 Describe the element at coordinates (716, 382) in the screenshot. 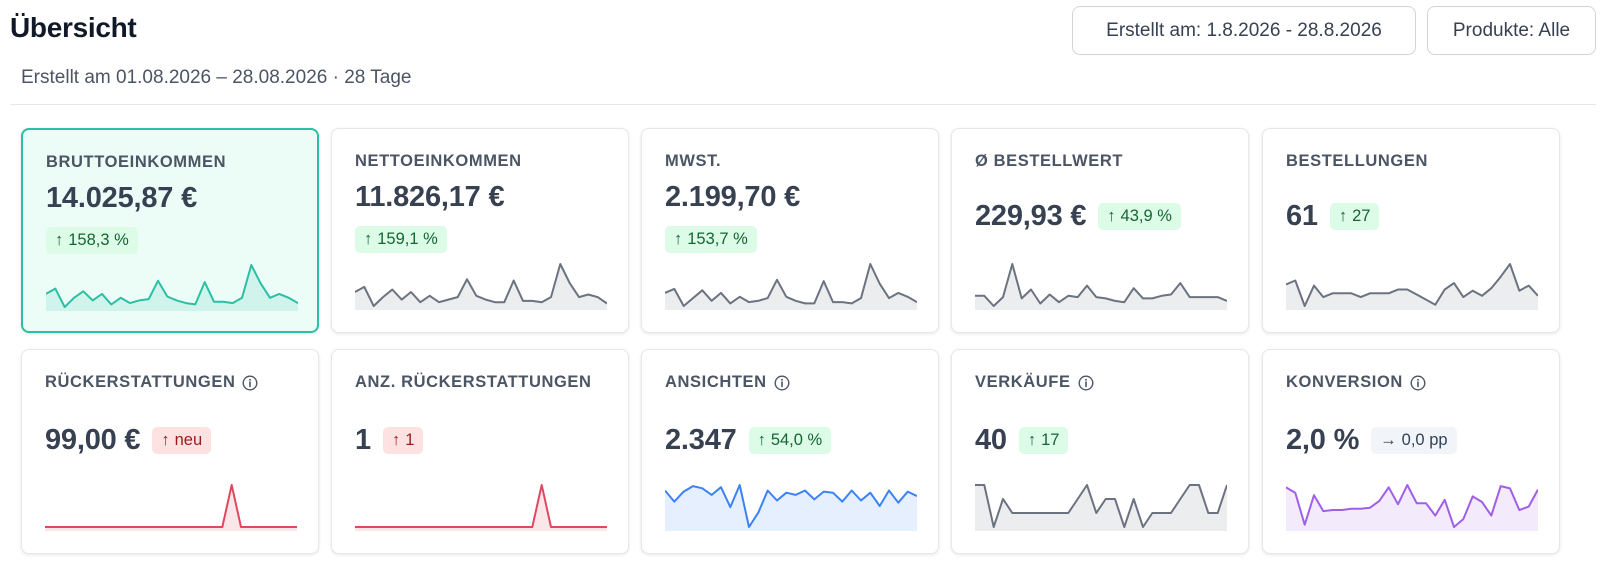

I see `card-label-text: ANSICHTEN` at that location.